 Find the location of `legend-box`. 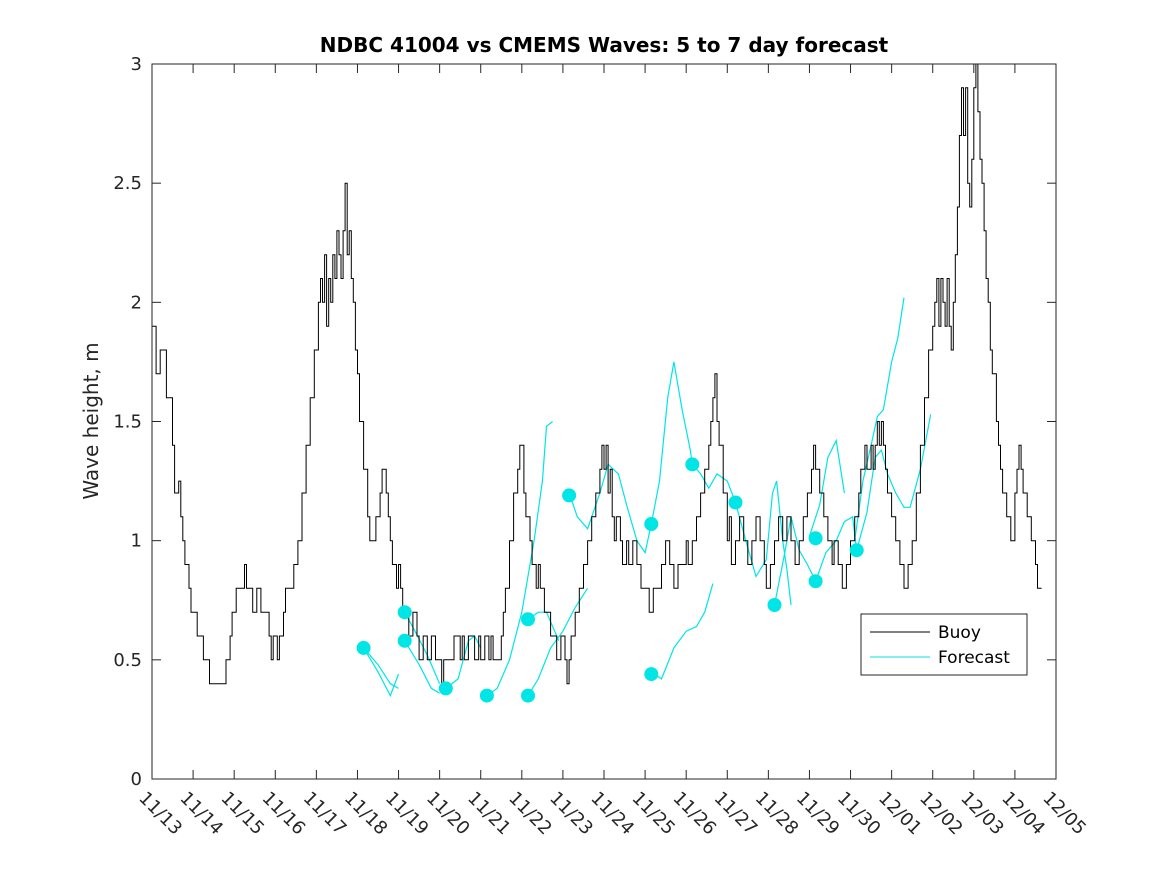

legend-box is located at coordinates (944, 644).